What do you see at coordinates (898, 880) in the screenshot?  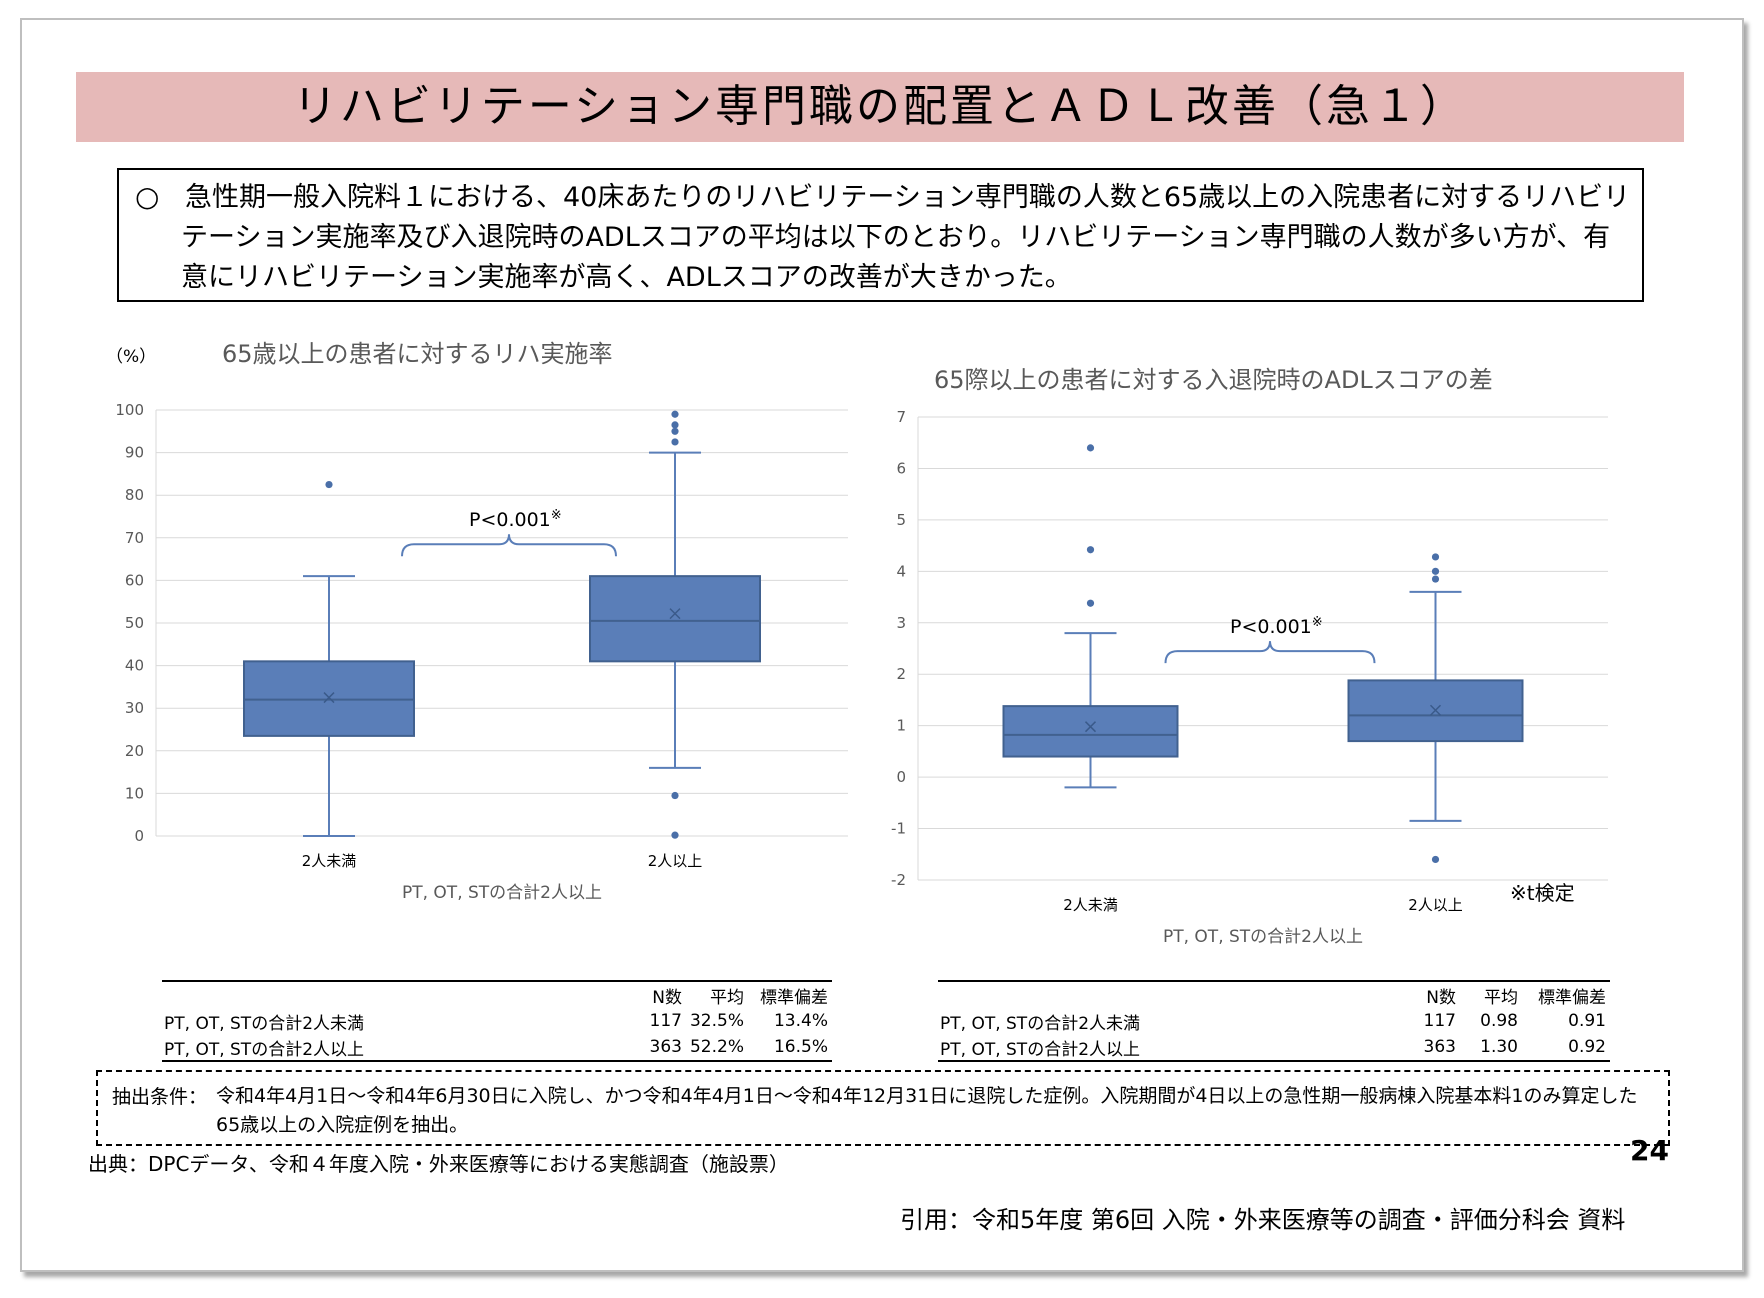 I see `y-tick-label: -2` at bounding box center [898, 880].